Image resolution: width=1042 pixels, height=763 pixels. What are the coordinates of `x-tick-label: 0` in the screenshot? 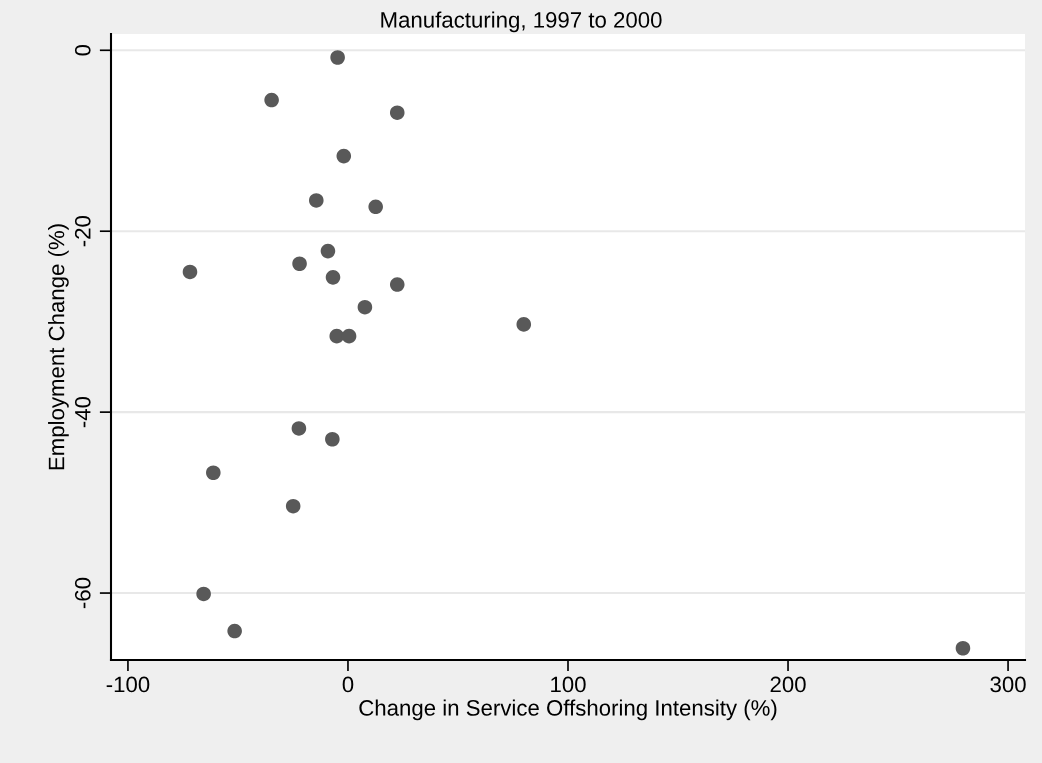 It's located at (348, 684).